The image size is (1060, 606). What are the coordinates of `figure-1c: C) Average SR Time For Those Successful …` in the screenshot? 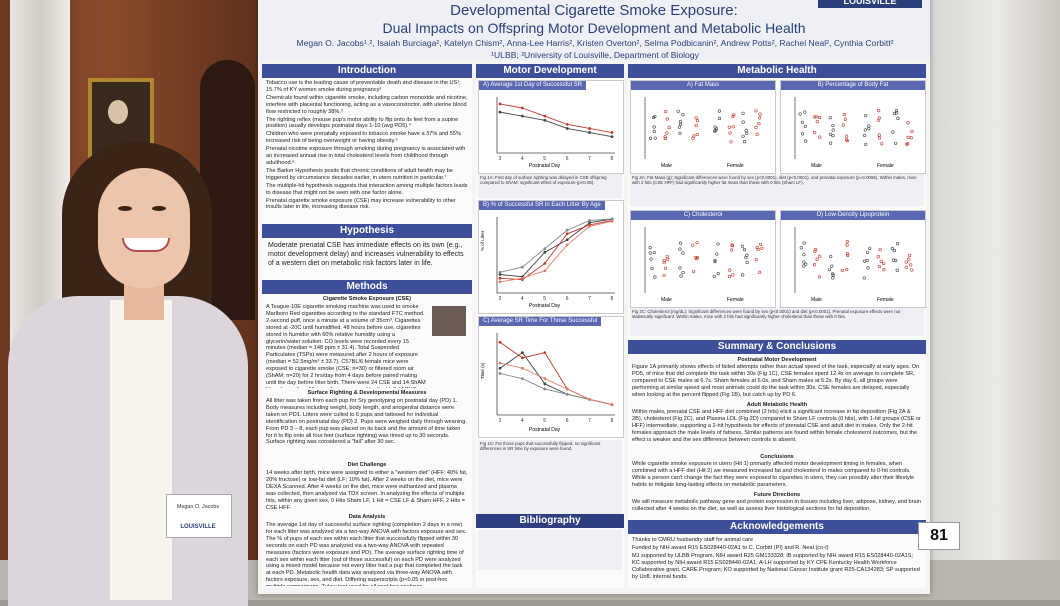 It's located at (551, 377).